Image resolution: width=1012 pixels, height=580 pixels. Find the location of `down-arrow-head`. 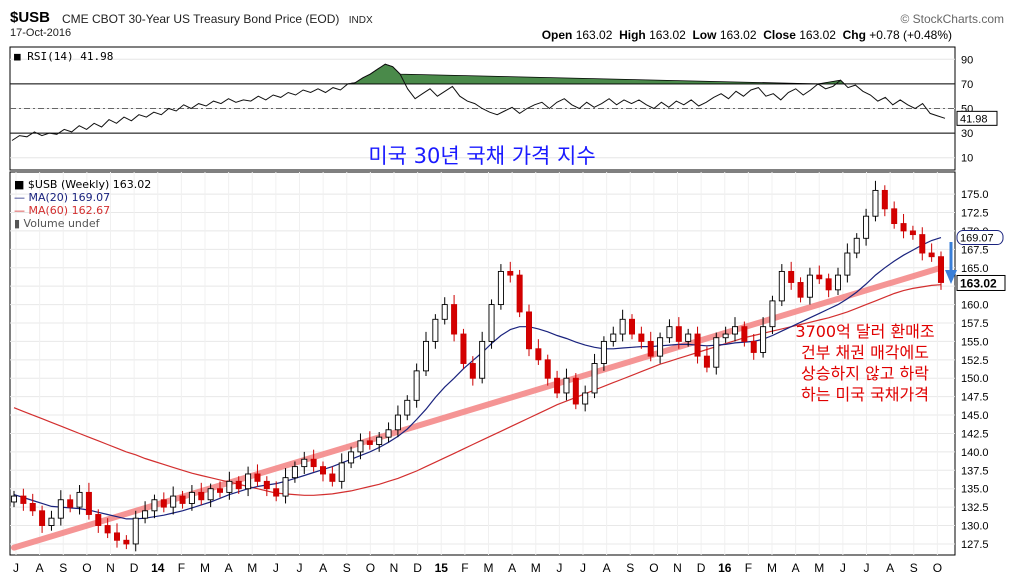

down-arrow-head is located at coordinates (951, 277).